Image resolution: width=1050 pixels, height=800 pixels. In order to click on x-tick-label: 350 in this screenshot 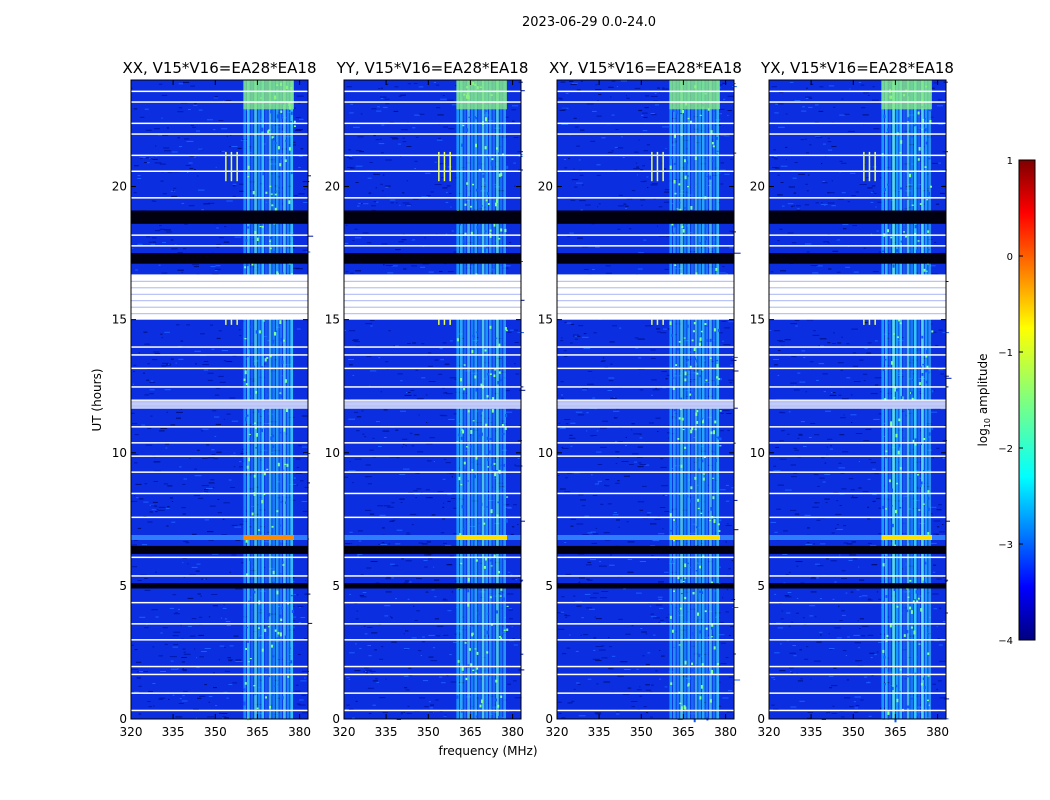, I will do `click(641, 732)`.